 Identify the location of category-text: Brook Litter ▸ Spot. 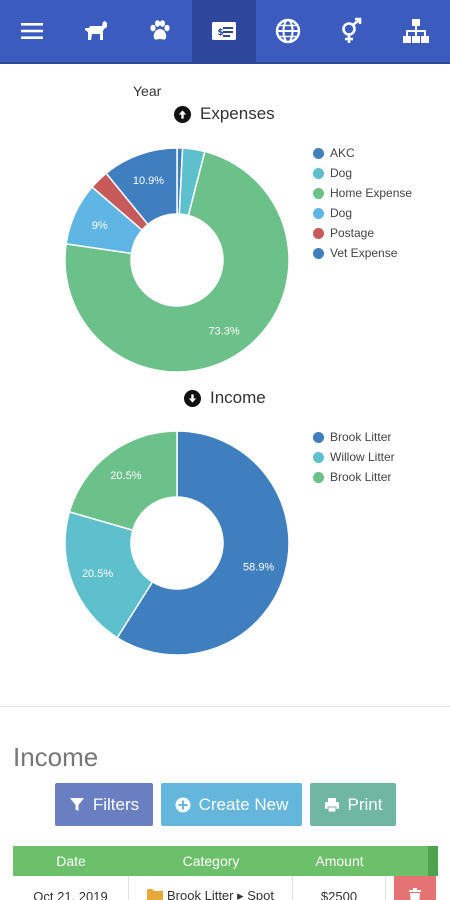
(220, 894).